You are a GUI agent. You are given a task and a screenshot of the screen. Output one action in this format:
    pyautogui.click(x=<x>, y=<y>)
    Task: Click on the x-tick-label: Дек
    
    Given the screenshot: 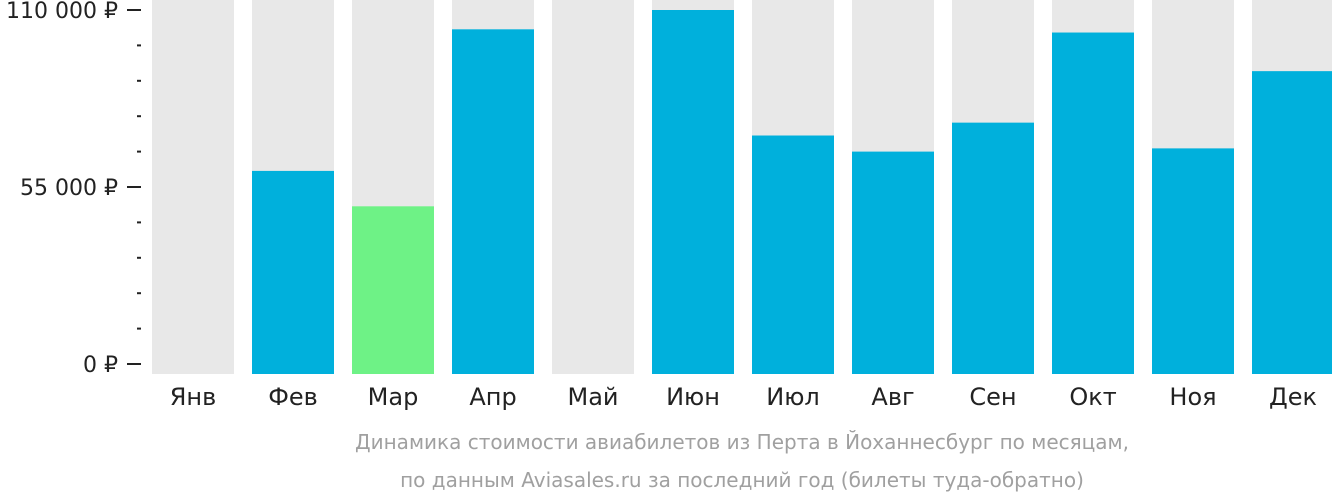 What is the action you would take?
    pyautogui.click(x=1293, y=397)
    